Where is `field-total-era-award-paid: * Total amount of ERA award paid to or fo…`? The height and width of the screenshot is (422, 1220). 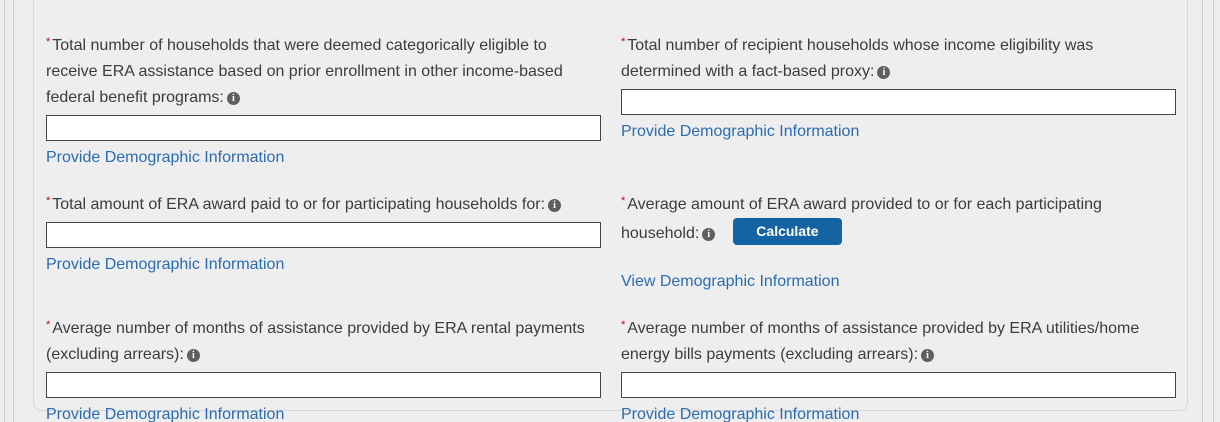 field-total-era-award-paid: * Total amount of ERA award paid to or fo… is located at coordinates (323, 231).